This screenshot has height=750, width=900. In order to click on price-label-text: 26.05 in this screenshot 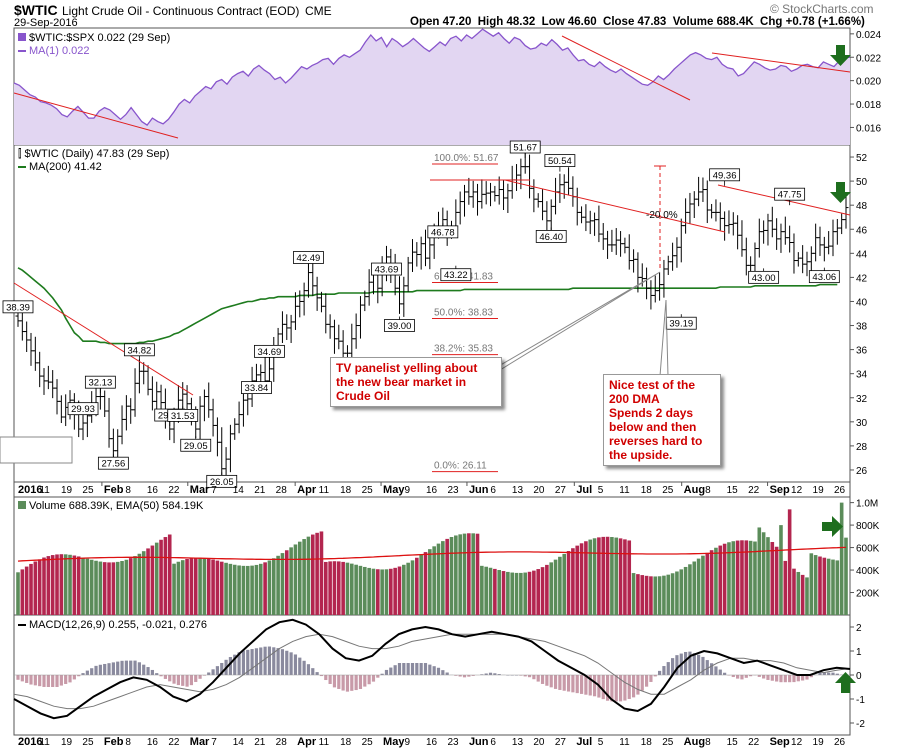, I will do `click(222, 482)`.